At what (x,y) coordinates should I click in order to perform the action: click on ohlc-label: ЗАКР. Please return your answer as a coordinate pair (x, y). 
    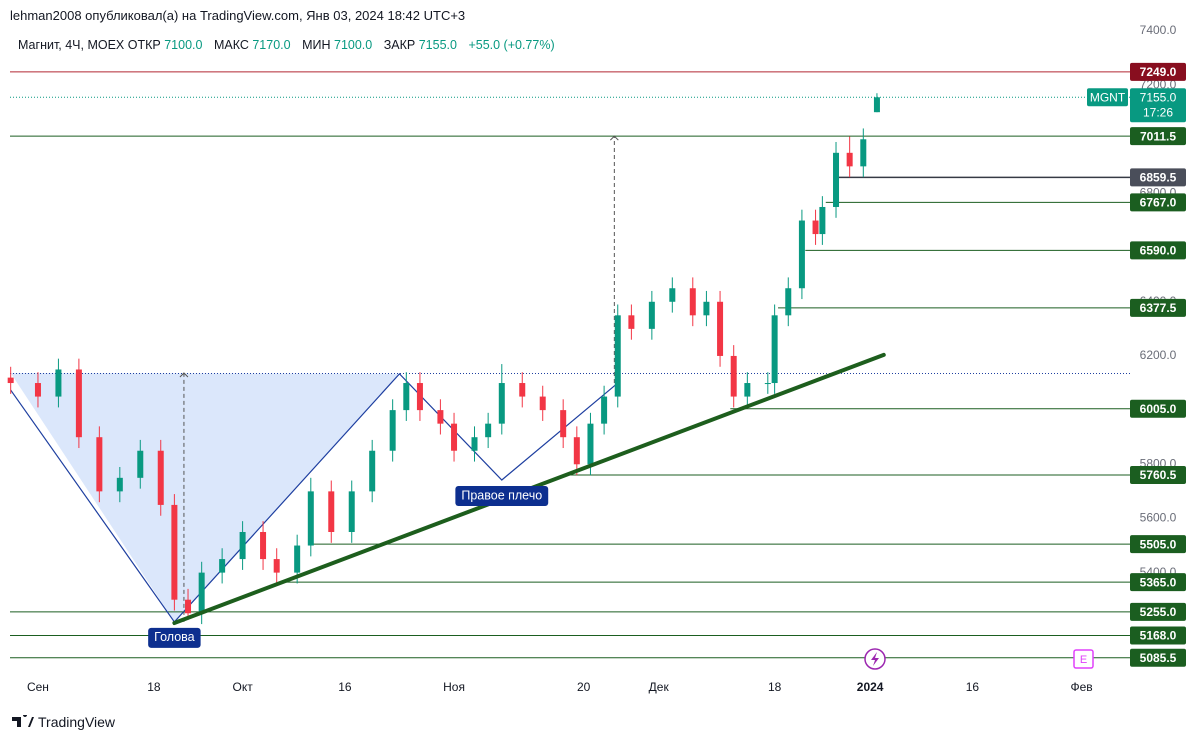
    Looking at the image, I should click on (399, 45).